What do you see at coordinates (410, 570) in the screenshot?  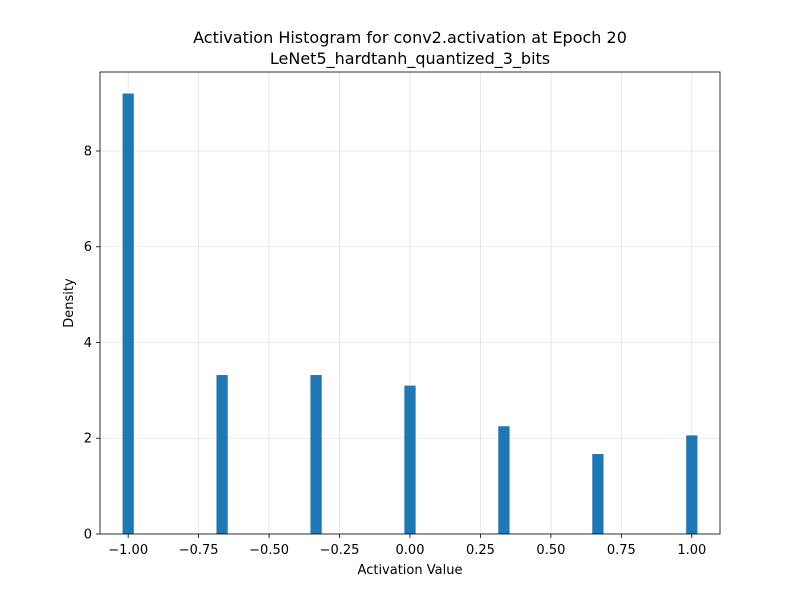 I see `x-axis-label: Activation Value` at bounding box center [410, 570].